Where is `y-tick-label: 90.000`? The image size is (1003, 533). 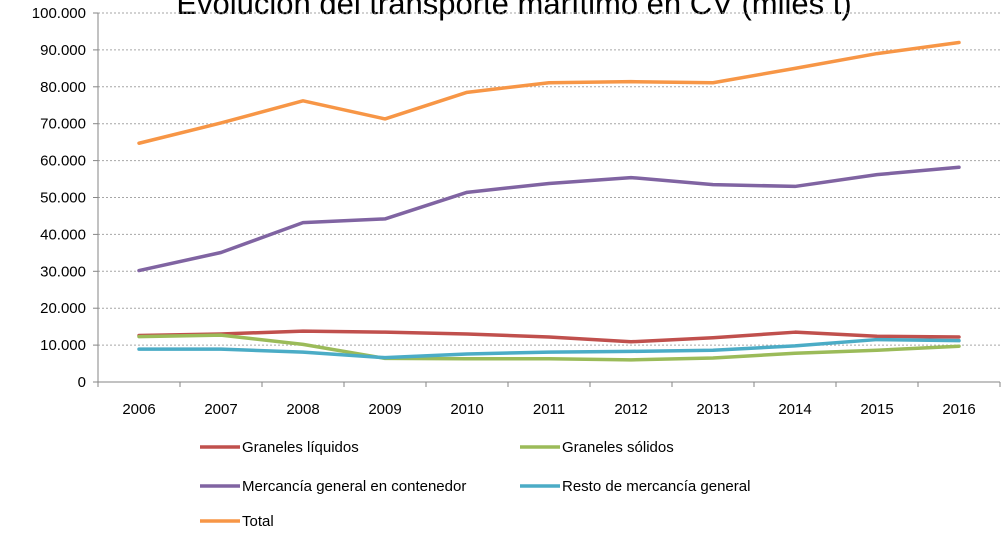 y-tick-label: 90.000 is located at coordinates (63, 50).